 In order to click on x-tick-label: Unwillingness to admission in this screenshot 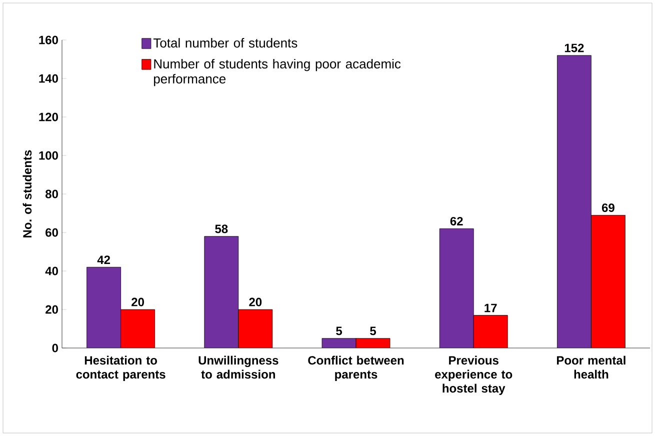, I will do `click(238, 367)`.